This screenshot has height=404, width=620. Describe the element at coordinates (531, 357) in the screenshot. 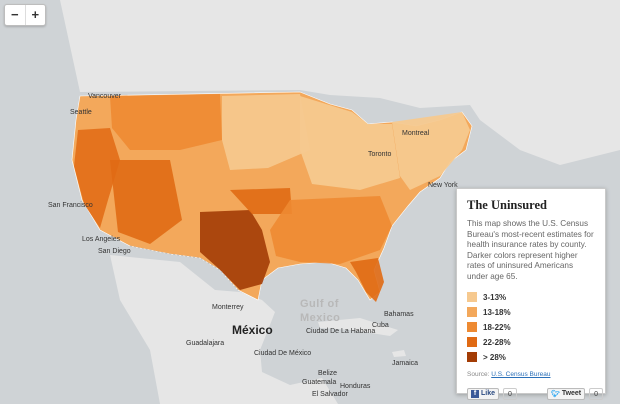

I see `legend-row: > 28%` at that location.